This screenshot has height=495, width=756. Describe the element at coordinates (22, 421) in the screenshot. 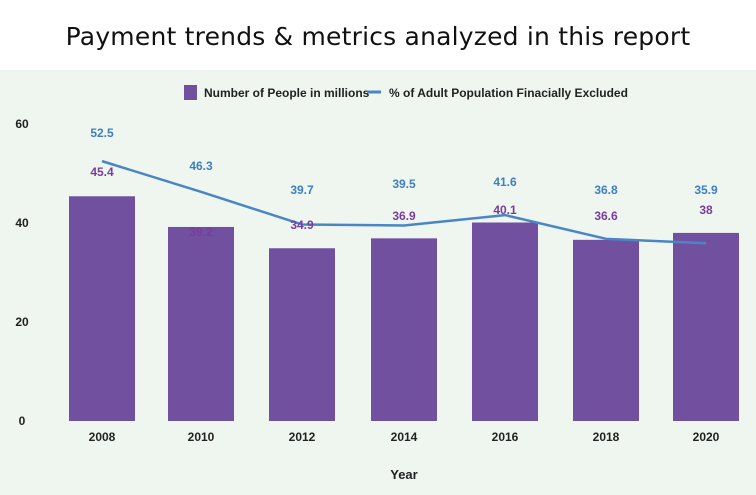

I see `y-tick-label: 0` at that location.